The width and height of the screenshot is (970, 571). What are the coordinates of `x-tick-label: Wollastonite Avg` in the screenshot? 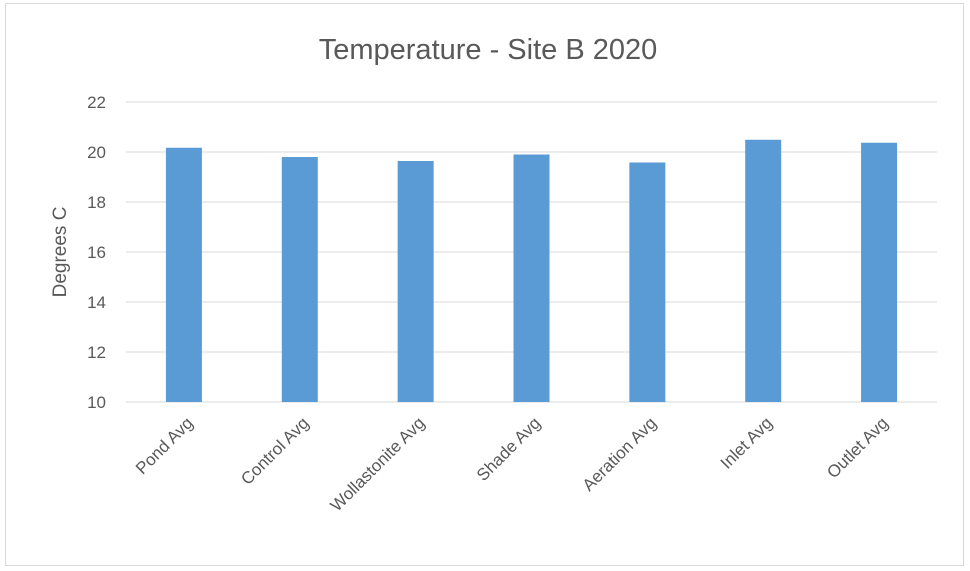 It's located at (378, 464).